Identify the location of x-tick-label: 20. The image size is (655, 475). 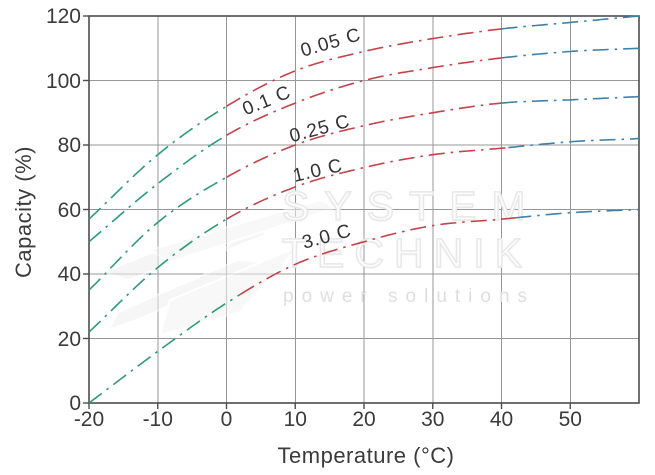
(364, 419).